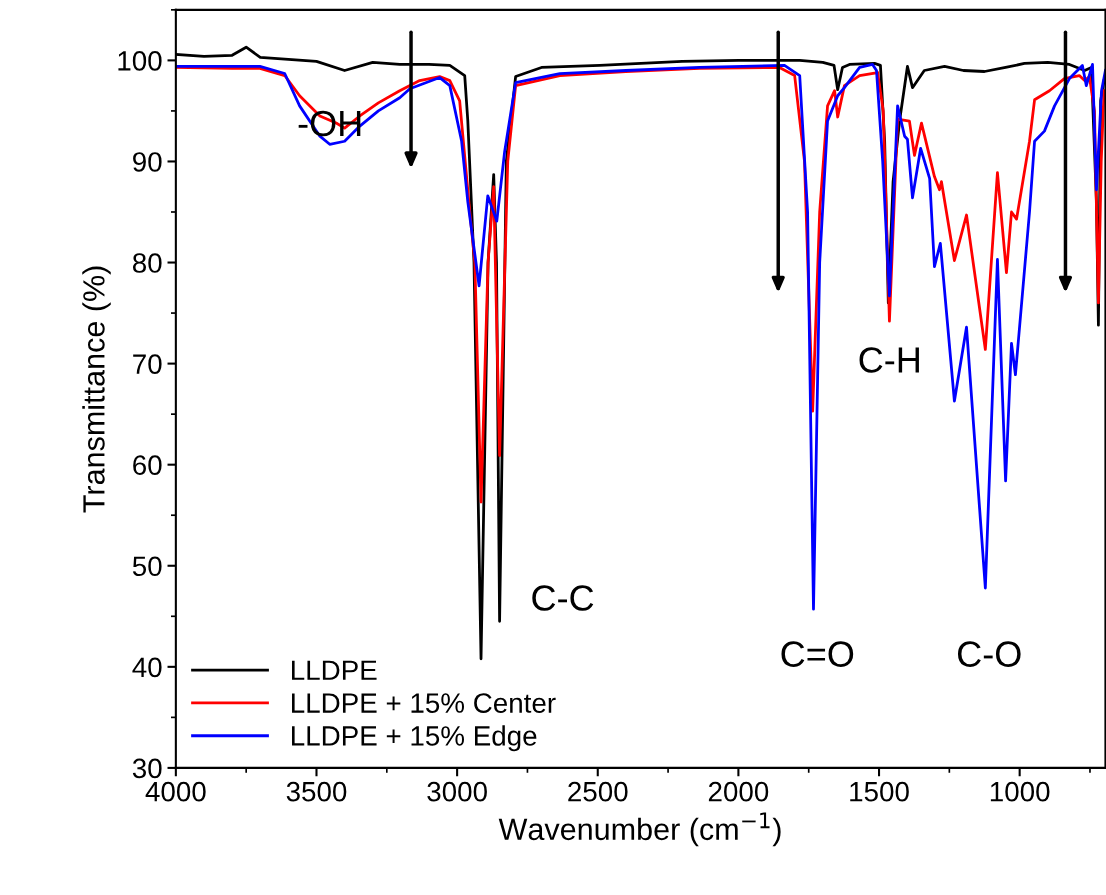 Image resolution: width=1106 pixels, height=895 pixels. Describe the element at coordinates (598, 791) in the screenshot. I see `x-tick-label: 2500` at that location.